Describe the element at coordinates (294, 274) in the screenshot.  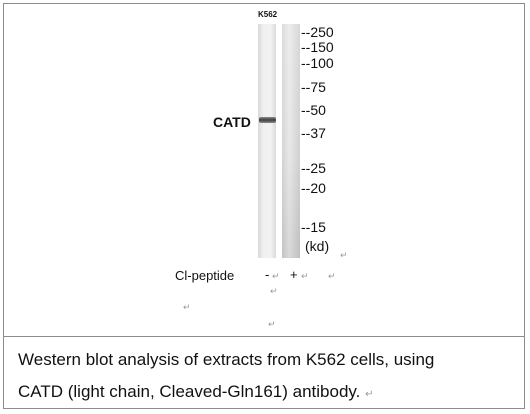
I see `plus-sign: +` at that location.